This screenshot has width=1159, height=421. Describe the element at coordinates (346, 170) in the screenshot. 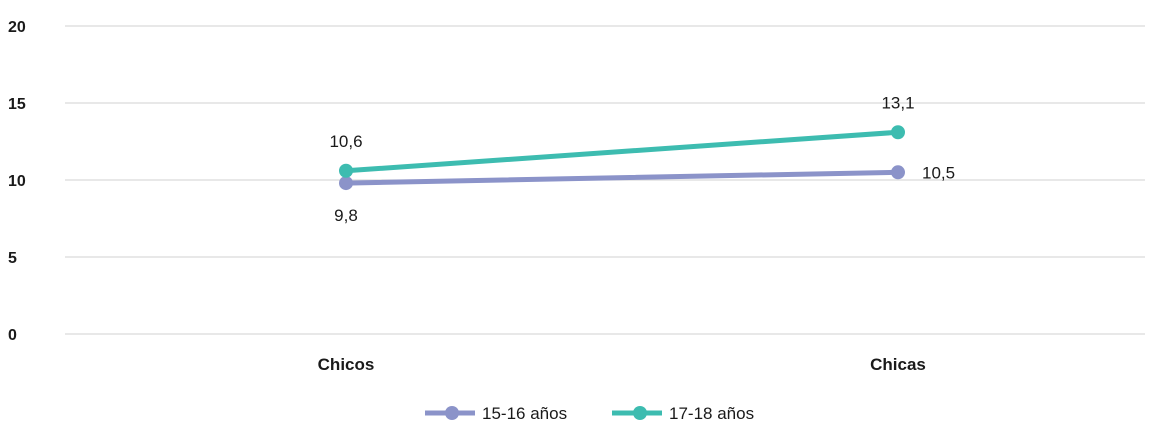

I see `data-point-s1-p0` at that location.